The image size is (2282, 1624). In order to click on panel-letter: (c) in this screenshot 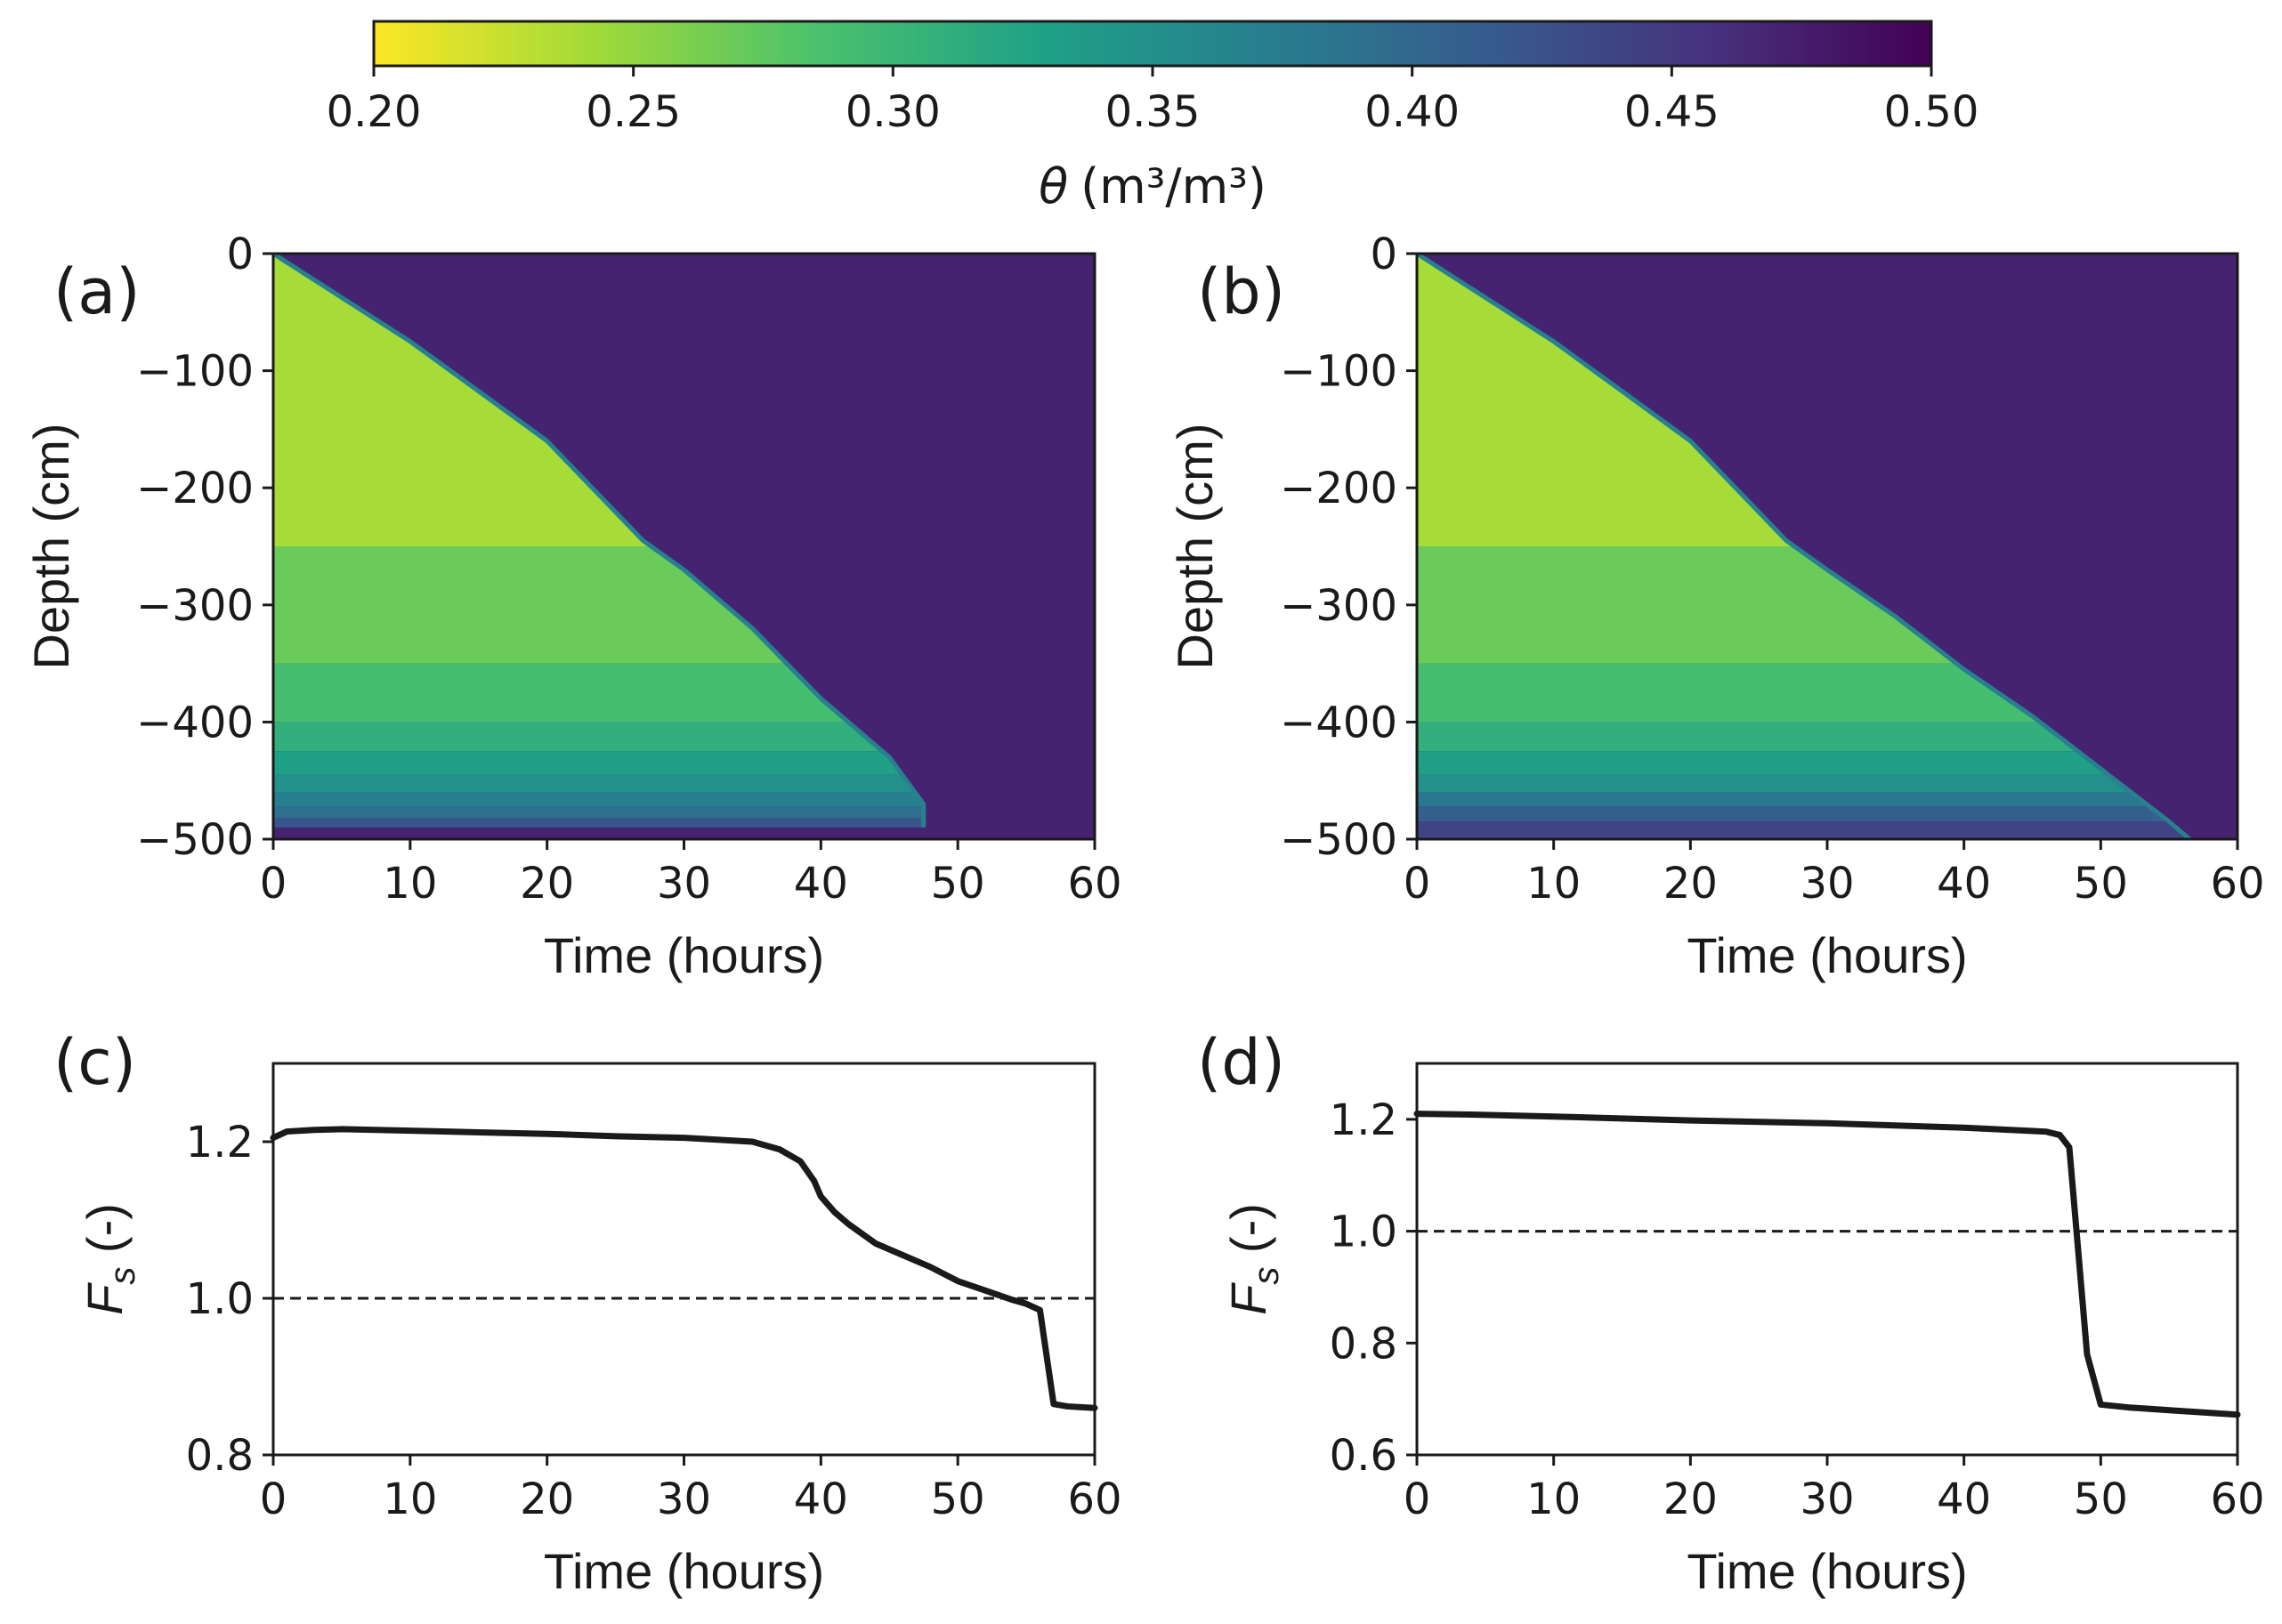, I will do `click(94, 1062)`.